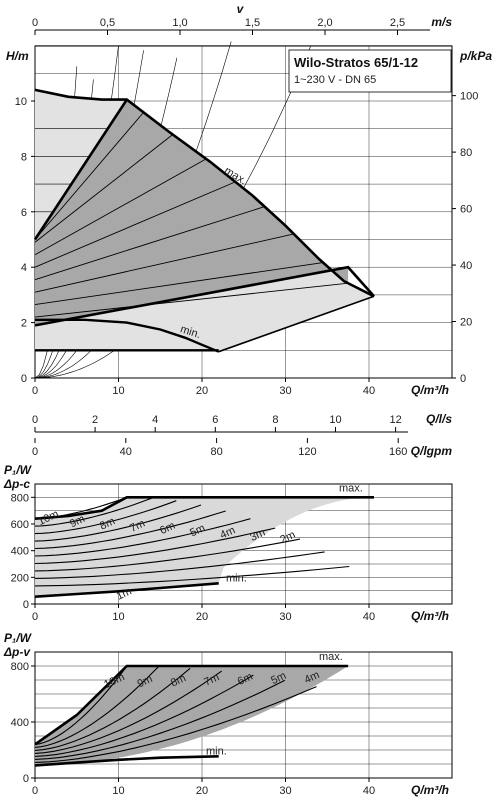  Describe the element at coordinates (466, 153) in the screenshot. I see `y2-tick-label: 80` at that location.